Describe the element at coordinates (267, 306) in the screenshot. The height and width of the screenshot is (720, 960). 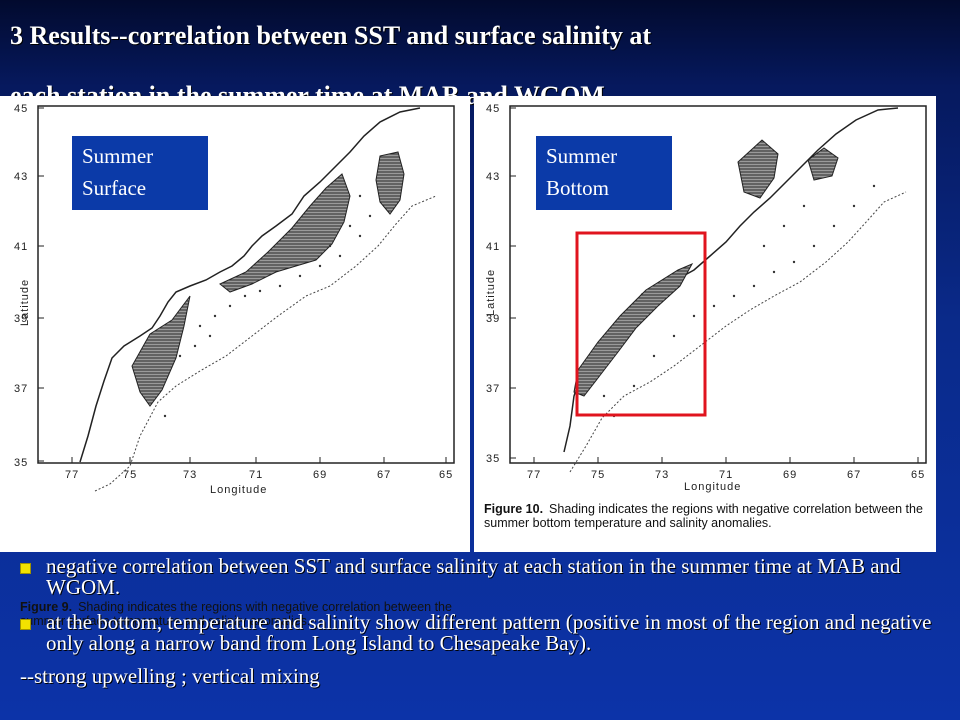
I see `station-markers` at that location.